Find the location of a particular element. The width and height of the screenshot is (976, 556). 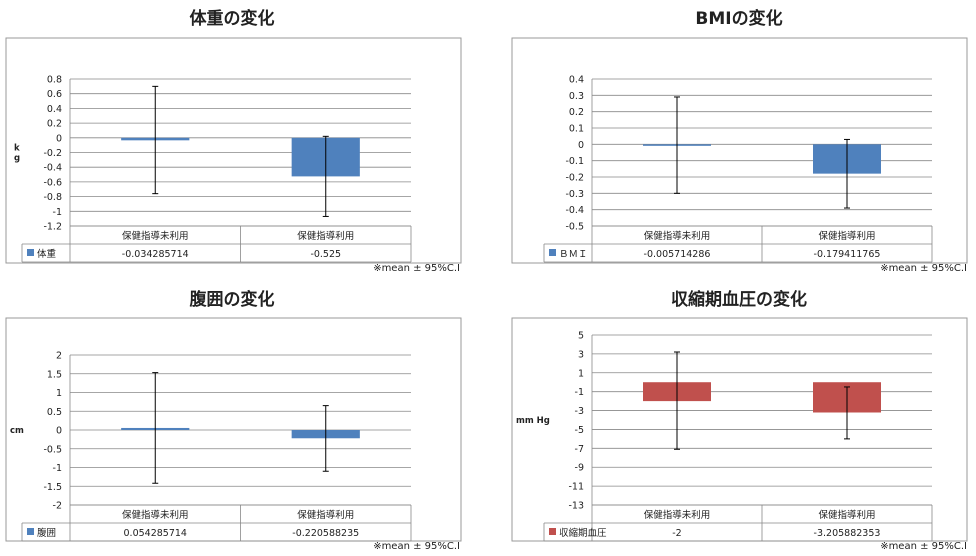

y-tick-label: -7 is located at coordinates (579, 449).